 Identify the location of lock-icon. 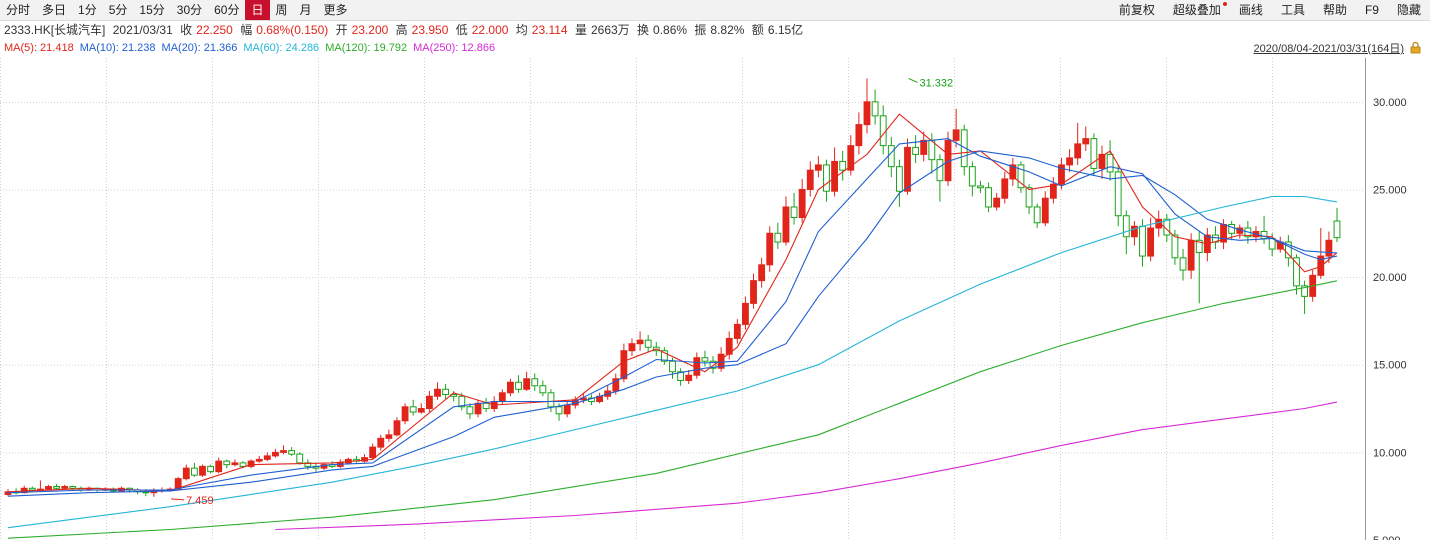
(1415, 47).